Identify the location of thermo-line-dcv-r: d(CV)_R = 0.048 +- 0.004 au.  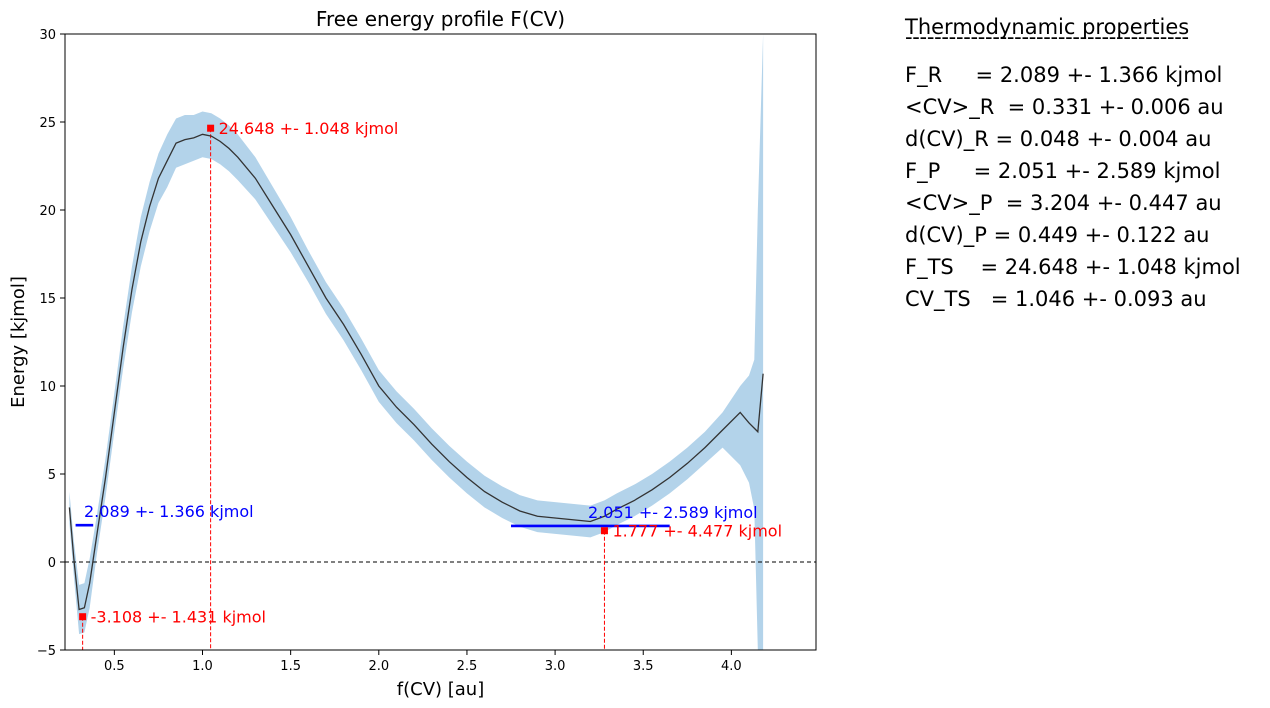
(1058, 139).